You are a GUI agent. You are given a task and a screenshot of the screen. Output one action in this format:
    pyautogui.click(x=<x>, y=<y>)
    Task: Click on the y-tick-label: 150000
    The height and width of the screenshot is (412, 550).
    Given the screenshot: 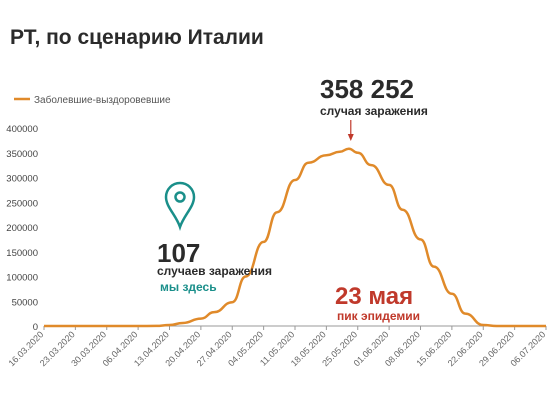 What is the action you would take?
    pyautogui.click(x=22, y=253)
    